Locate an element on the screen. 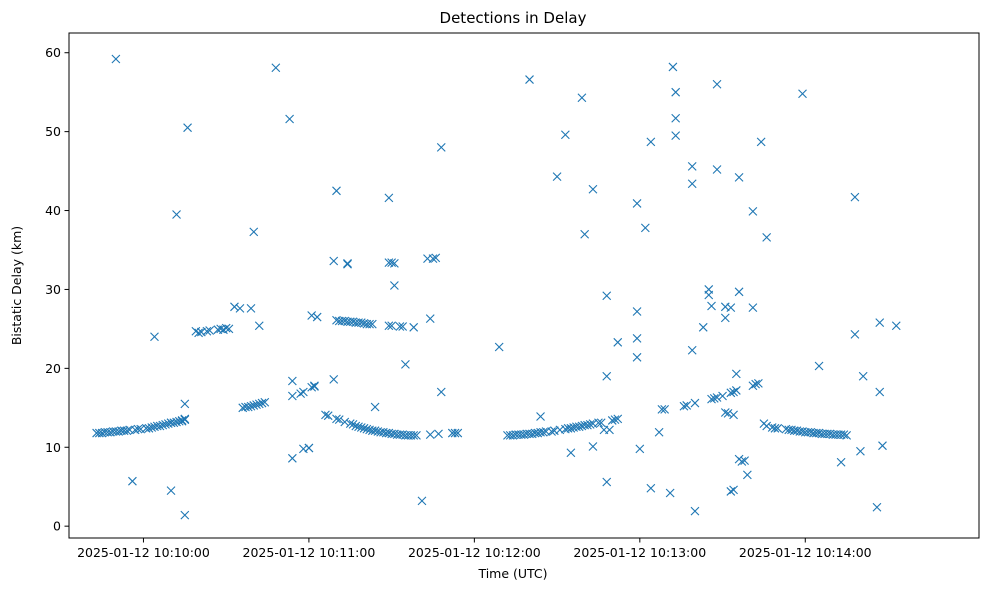 The height and width of the screenshot is (590, 989). y-tick-label: 0 is located at coordinates (57, 526).